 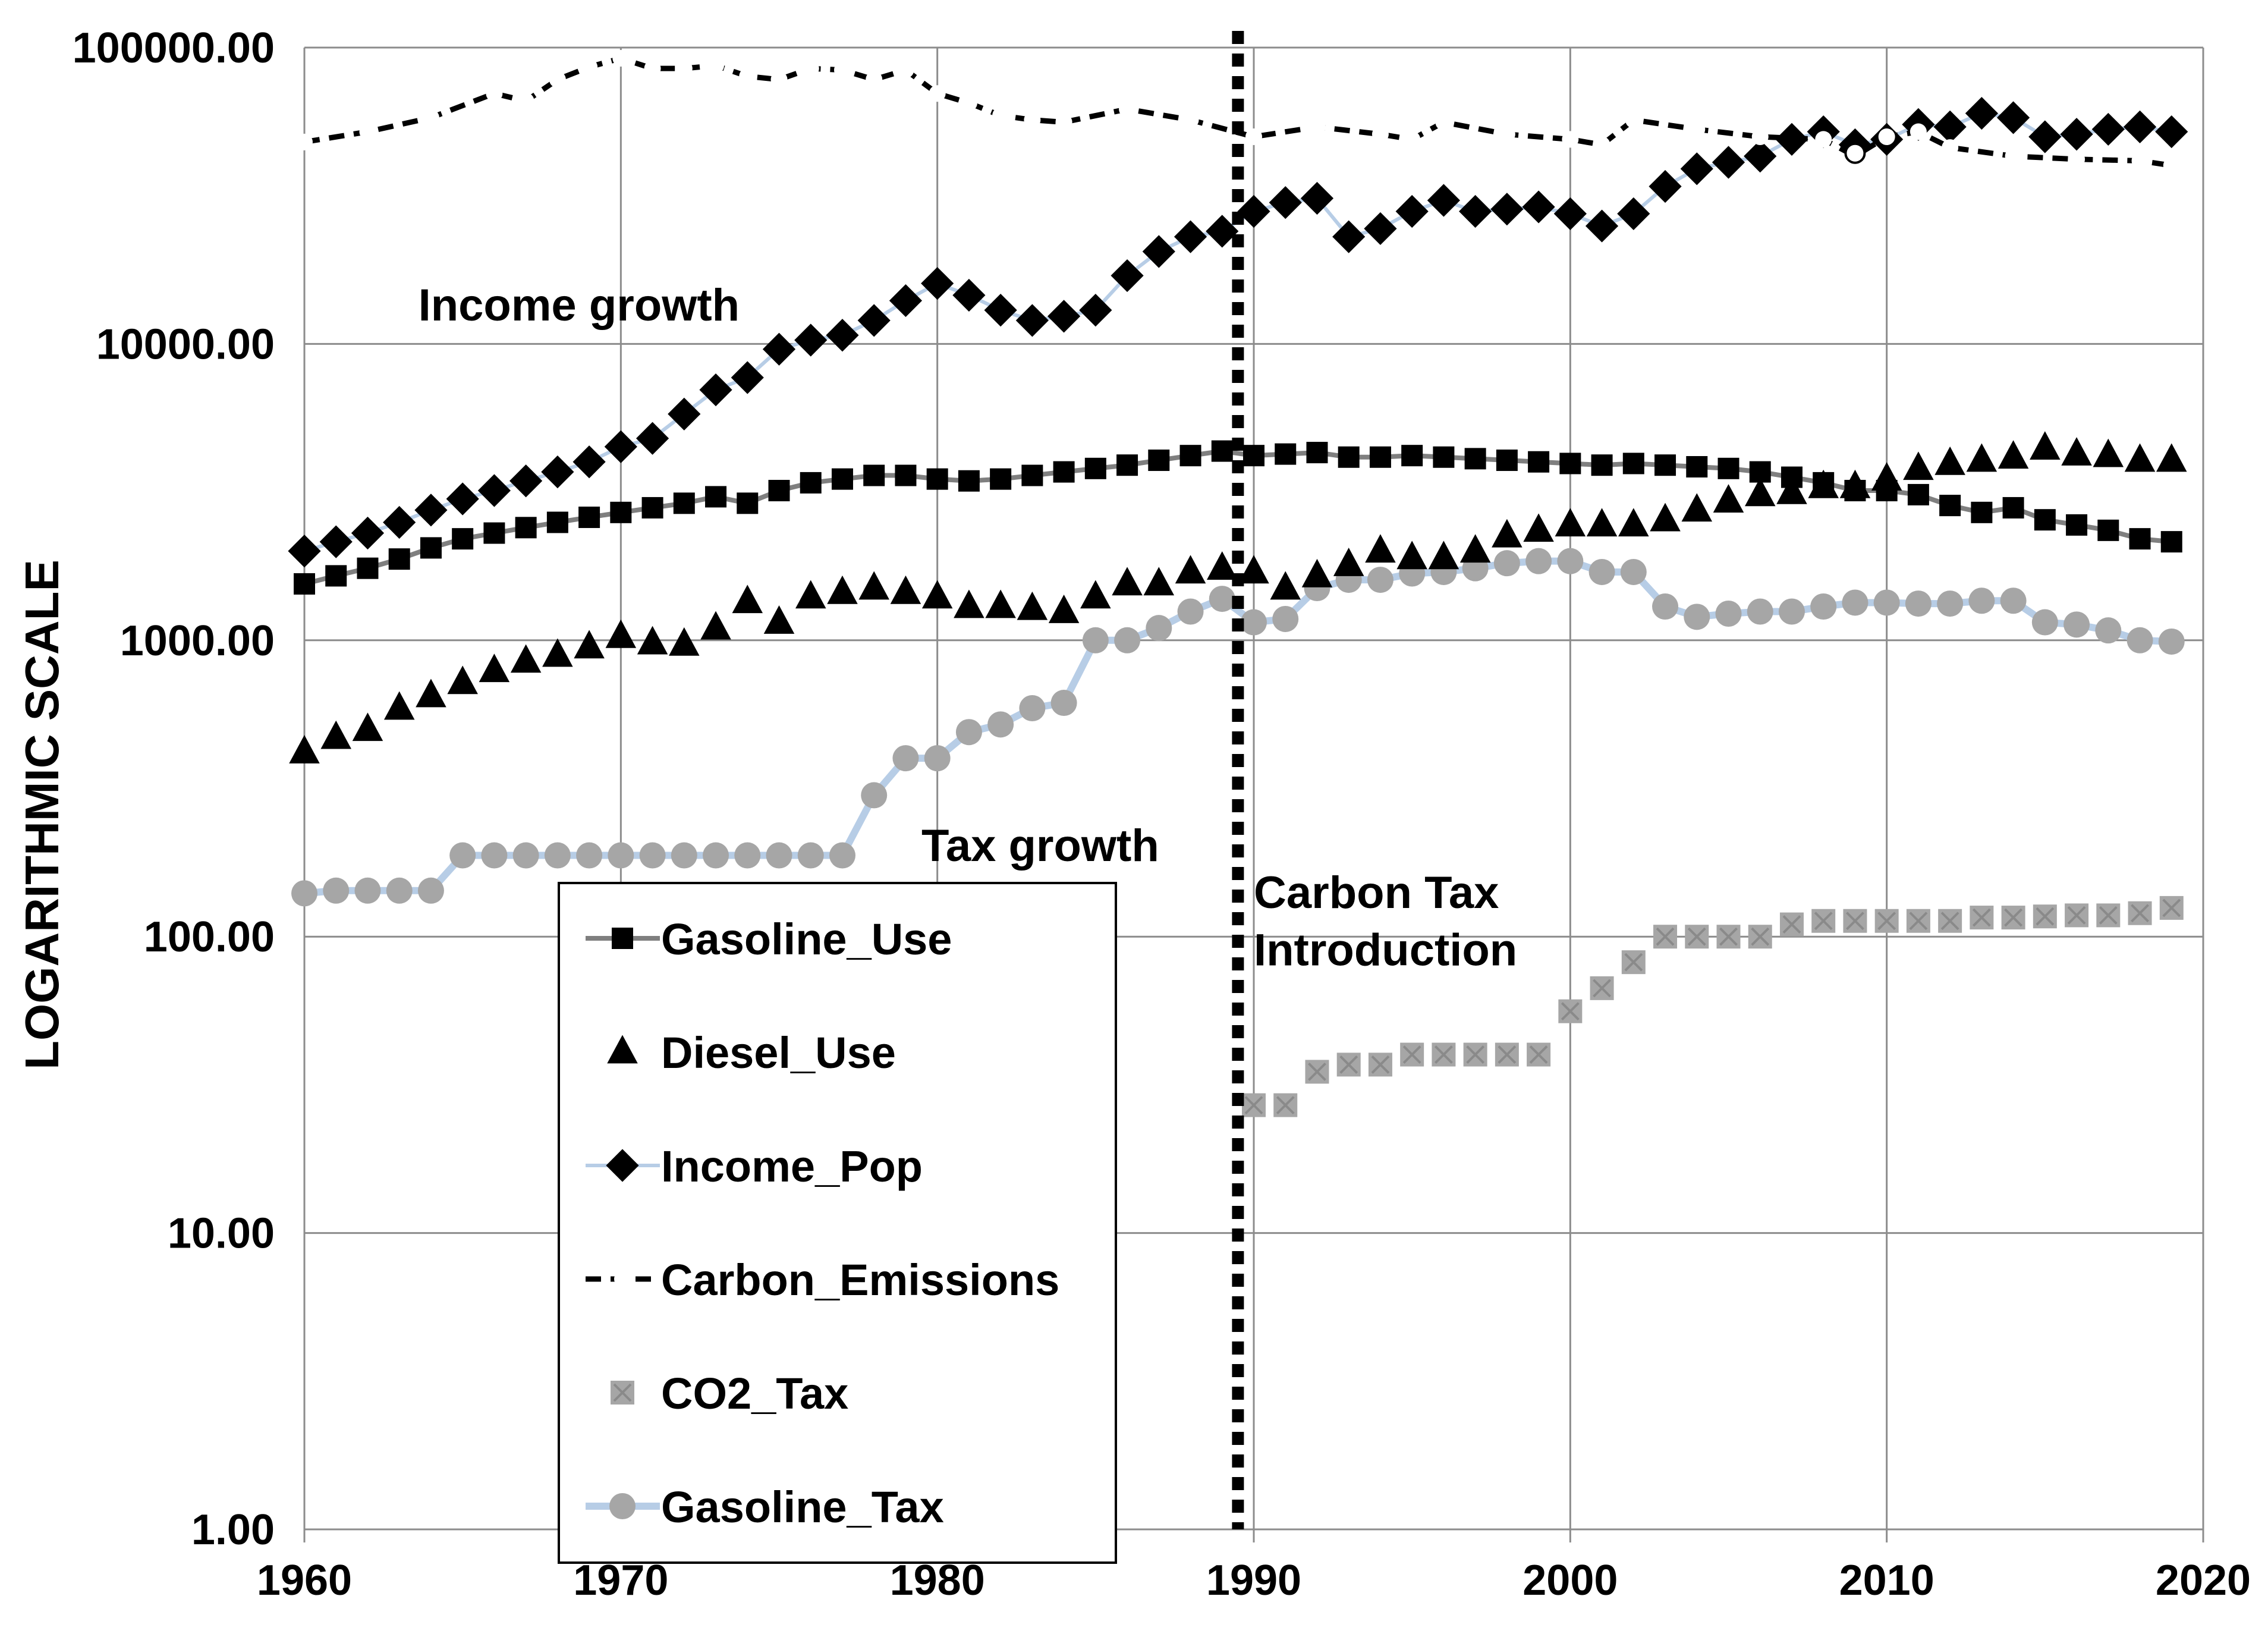 What do you see at coordinates (860, 1280) in the screenshot?
I see `legend-label-carbon-emissions: Carbon_Emissions` at bounding box center [860, 1280].